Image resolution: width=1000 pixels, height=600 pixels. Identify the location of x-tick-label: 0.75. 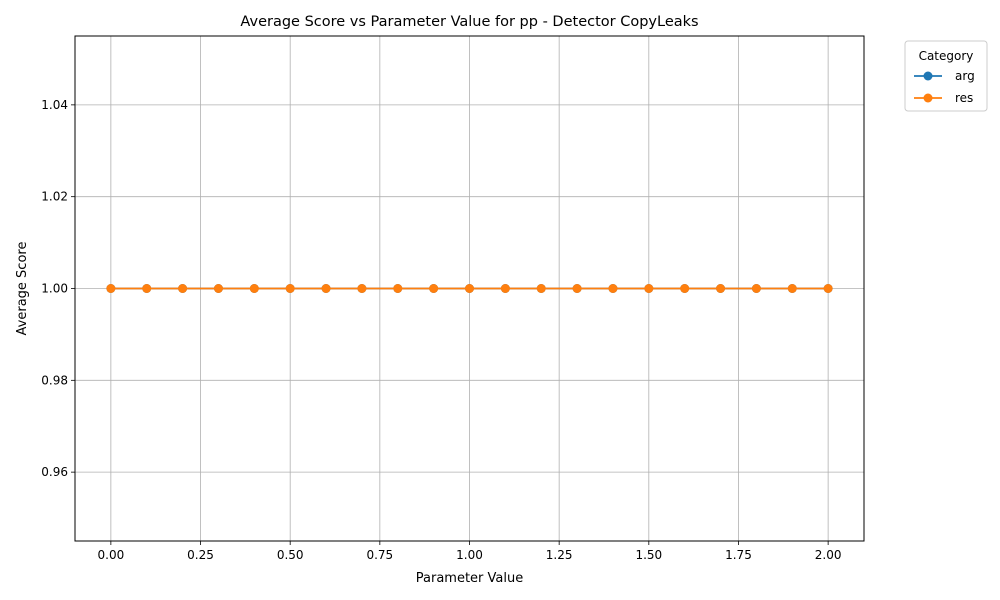
(379, 555).